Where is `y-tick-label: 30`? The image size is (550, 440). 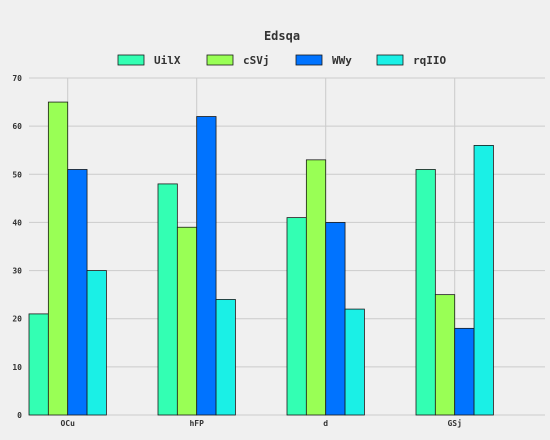
y-tick-label: 30 is located at coordinates (17, 271).